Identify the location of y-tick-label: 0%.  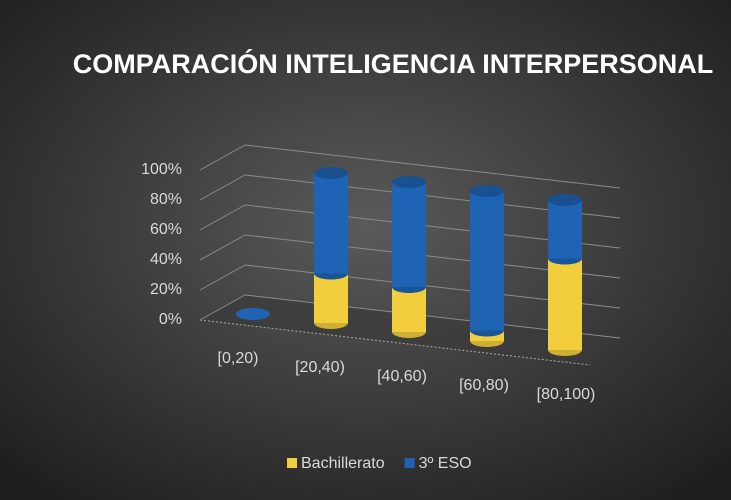
(170, 319).